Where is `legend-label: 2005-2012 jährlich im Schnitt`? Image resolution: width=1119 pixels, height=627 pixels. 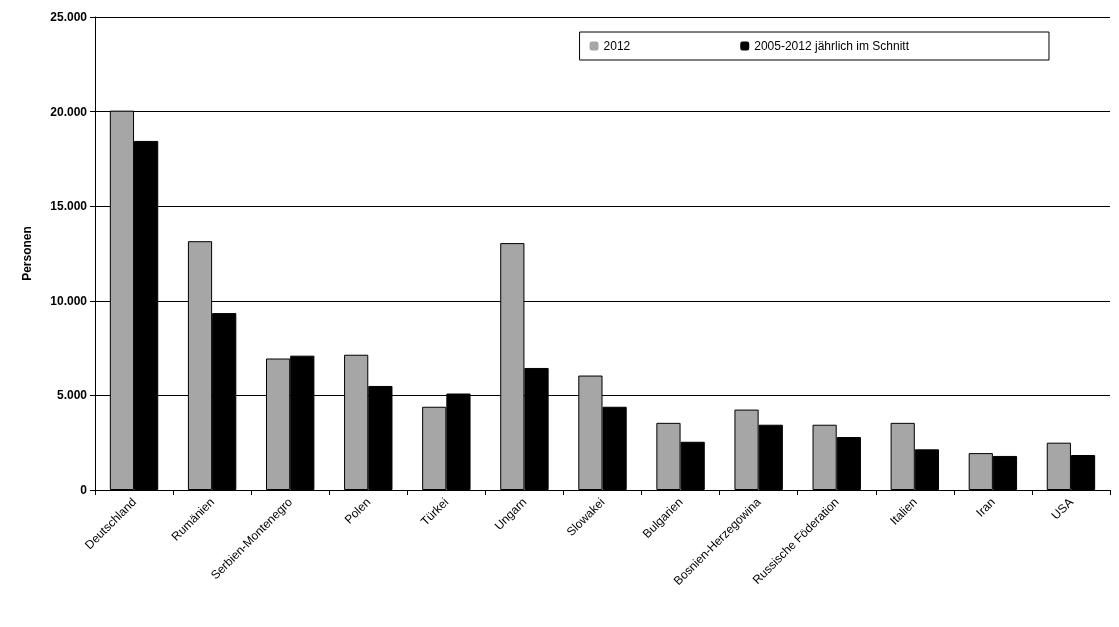
legend-label: 2005-2012 jährlich im Schnitt is located at coordinates (832, 46).